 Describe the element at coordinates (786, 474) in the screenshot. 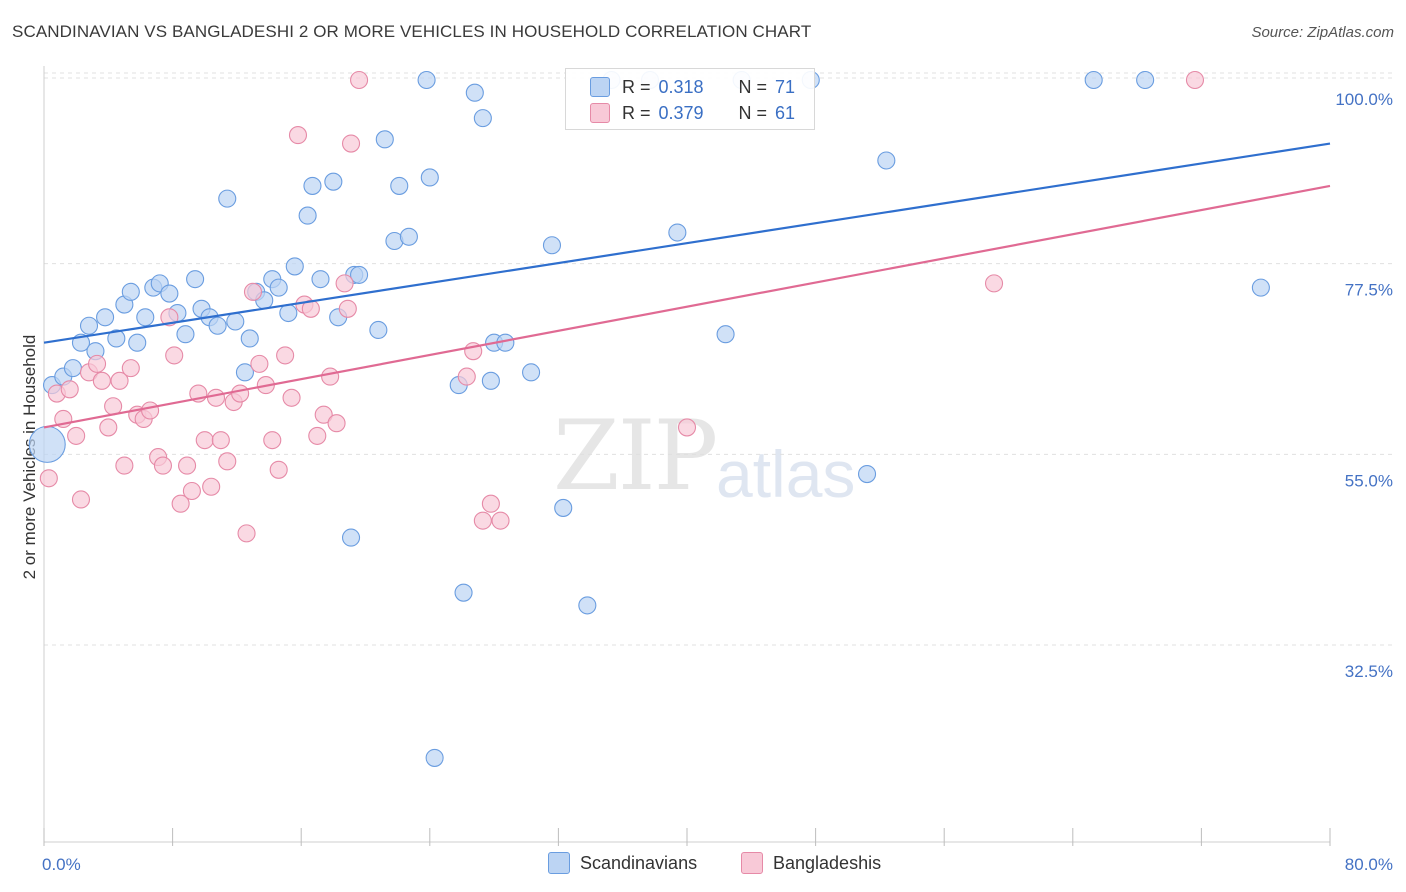

I see `watermark-atlas: atlas` at that location.